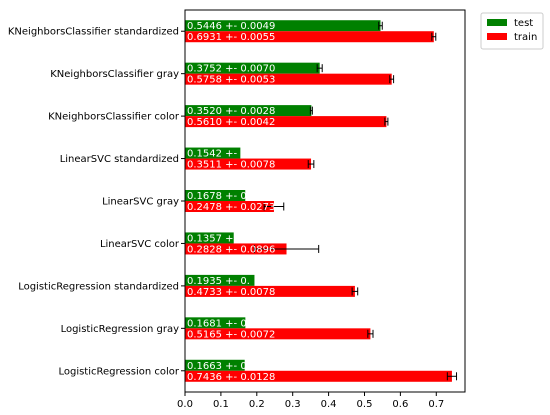 This screenshot has height=415, width=550. Describe the element at coordinates (140, 202) in the screenshot. I see `y-tick-label: LinearSVC gray` at that location.